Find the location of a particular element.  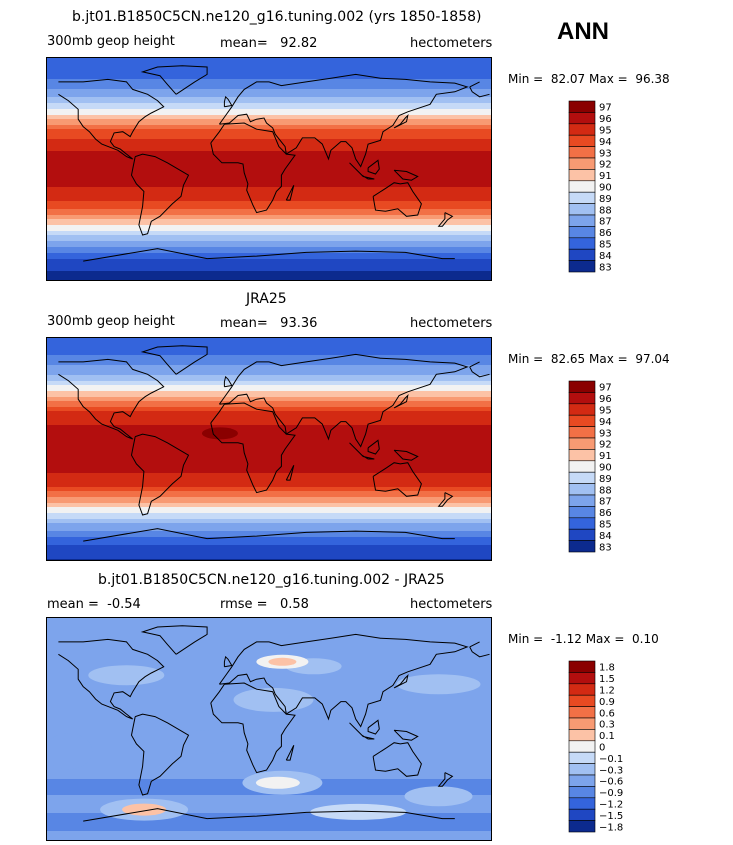

colorbar-label: 94 is located at coordinates (605, 142).